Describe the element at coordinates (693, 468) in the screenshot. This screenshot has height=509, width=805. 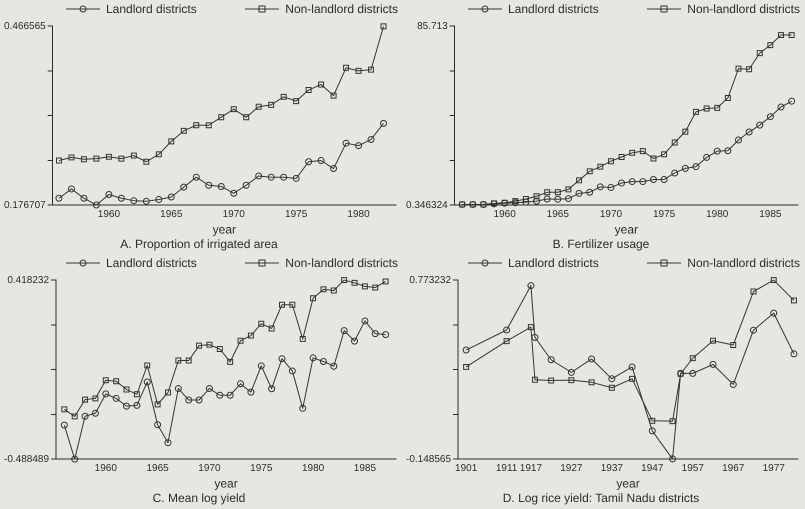
I see `x-tick-label: 1957` at that location.